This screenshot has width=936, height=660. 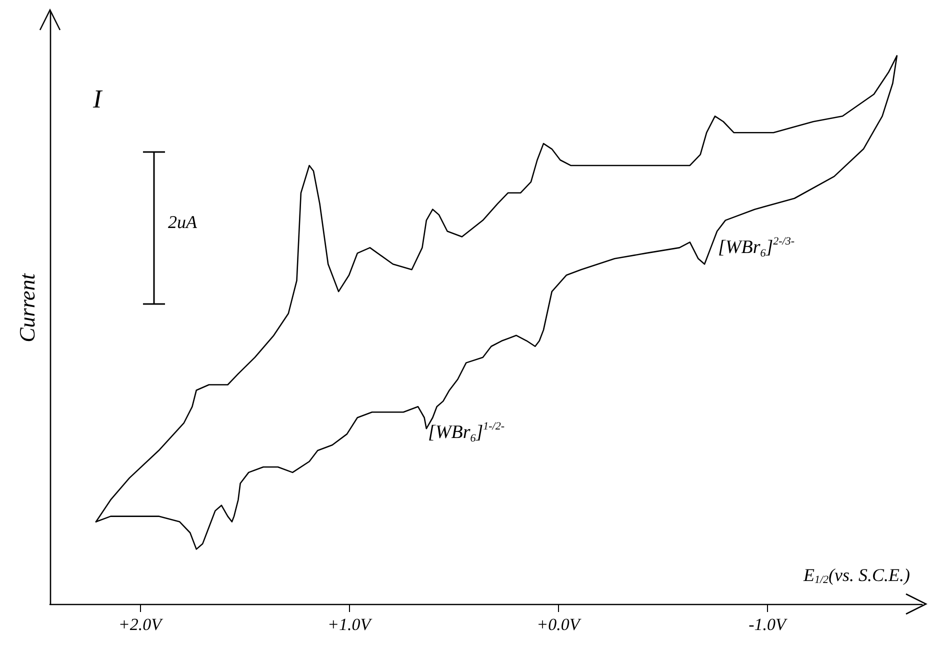 What do you see at coordinates (768, 624) in the screenshot?
I see `x-tick-label: -1.0V` at bounding box center [768, 624].